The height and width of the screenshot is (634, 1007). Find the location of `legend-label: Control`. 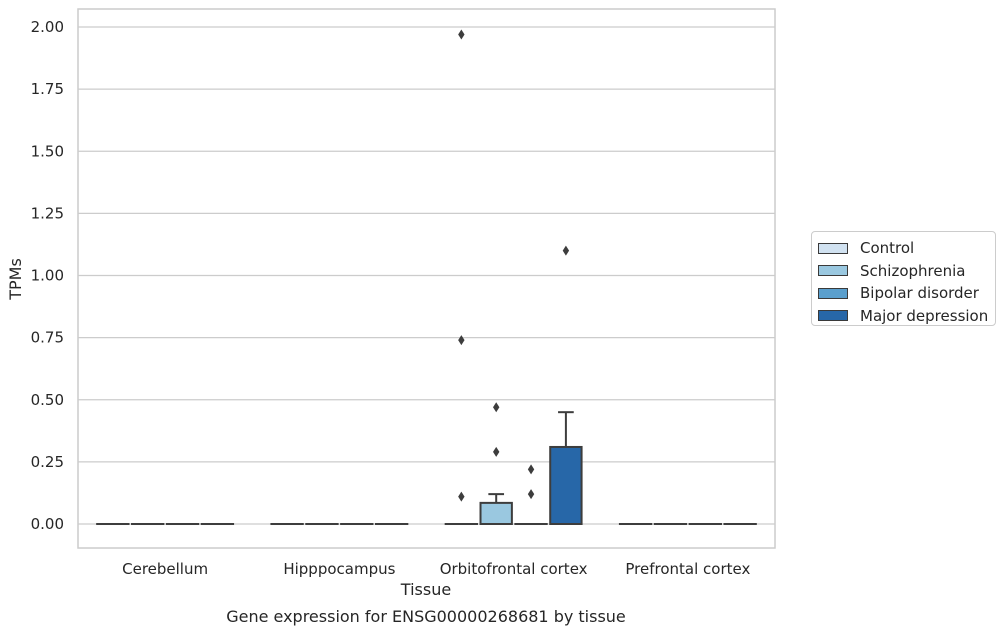

legend-label: Control is located at coordinates (887, 248).